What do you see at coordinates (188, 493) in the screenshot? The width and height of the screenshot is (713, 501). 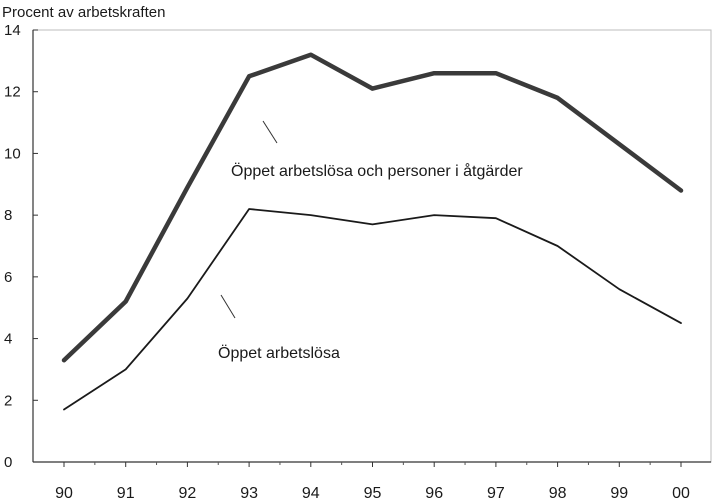 I see `x-tick-label: 92` at bounding box center [188, 493].